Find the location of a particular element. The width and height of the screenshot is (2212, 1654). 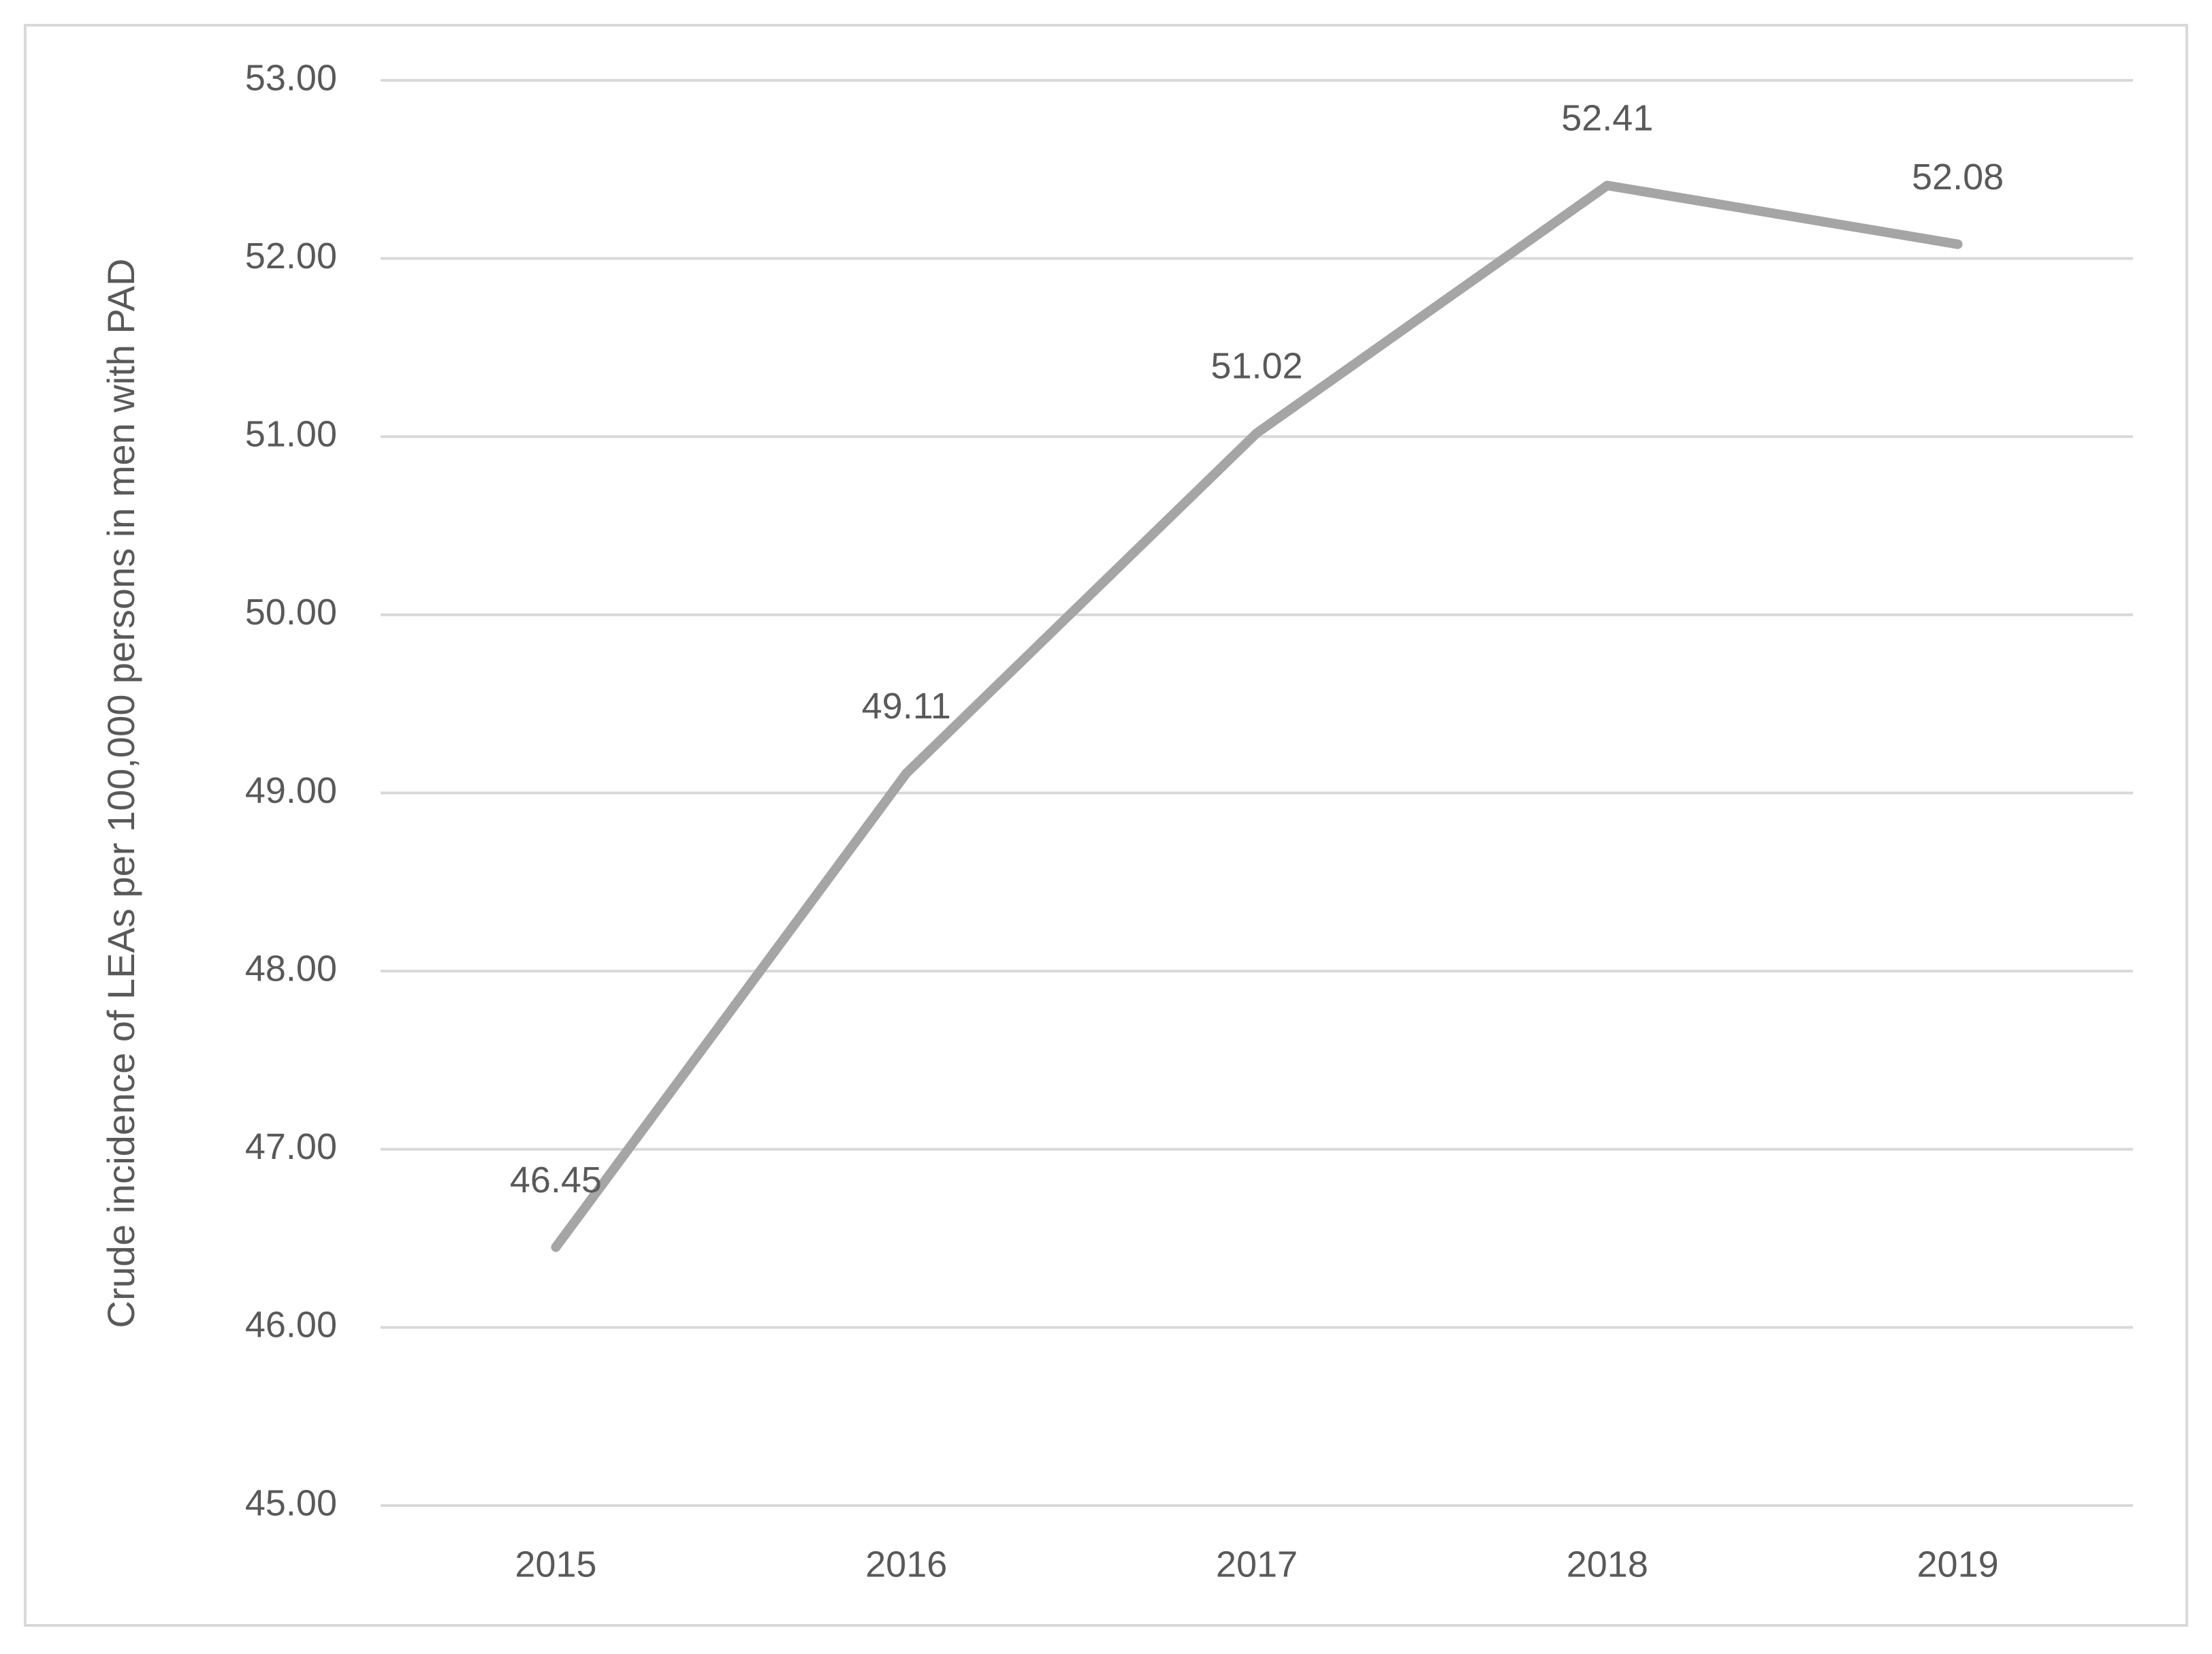

y-tick-label: 52.00 is located at coordinates (291, 256).